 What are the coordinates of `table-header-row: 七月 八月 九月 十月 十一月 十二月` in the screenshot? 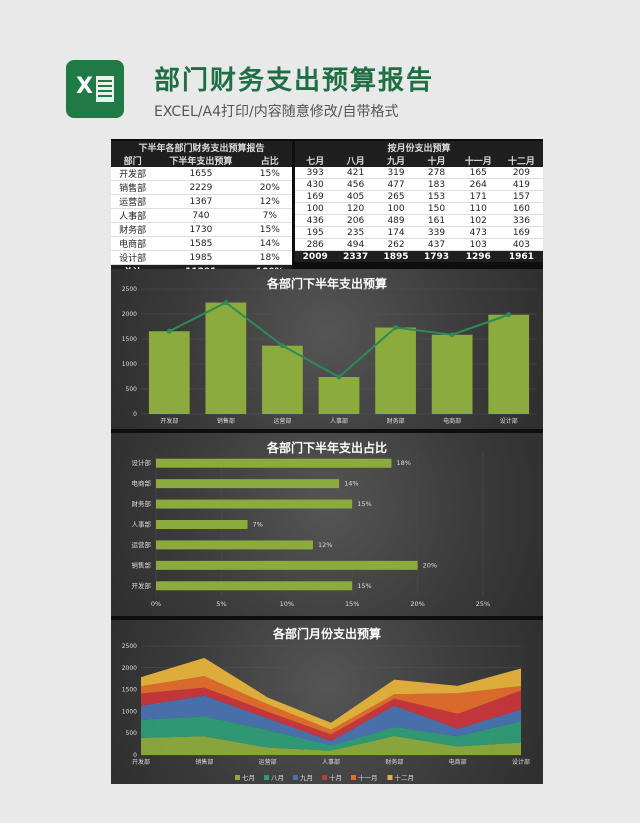 It's located at (419, 160).